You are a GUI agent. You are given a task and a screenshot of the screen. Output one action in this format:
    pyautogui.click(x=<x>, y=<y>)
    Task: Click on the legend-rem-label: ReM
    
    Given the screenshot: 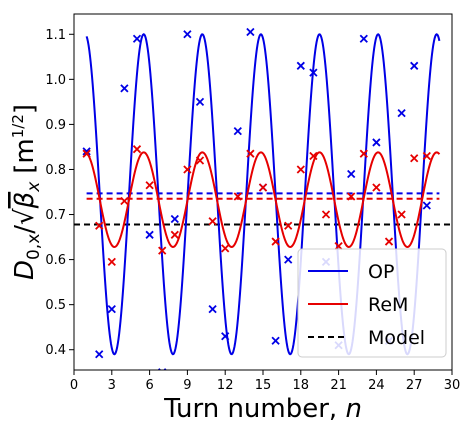 What is the action you would take?
    pyautogui.click(x=388, y=305)
    